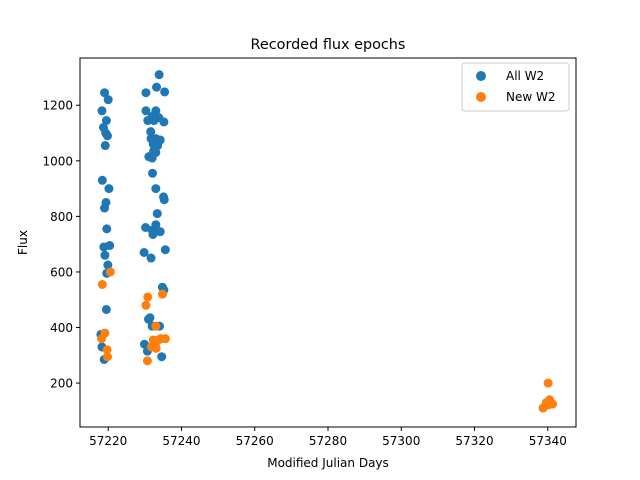  What do you see at coordinates (328, 463) in the screenshot?
I see `x-axis-label: Modified Julian Days` at bounding box center [328, 463].